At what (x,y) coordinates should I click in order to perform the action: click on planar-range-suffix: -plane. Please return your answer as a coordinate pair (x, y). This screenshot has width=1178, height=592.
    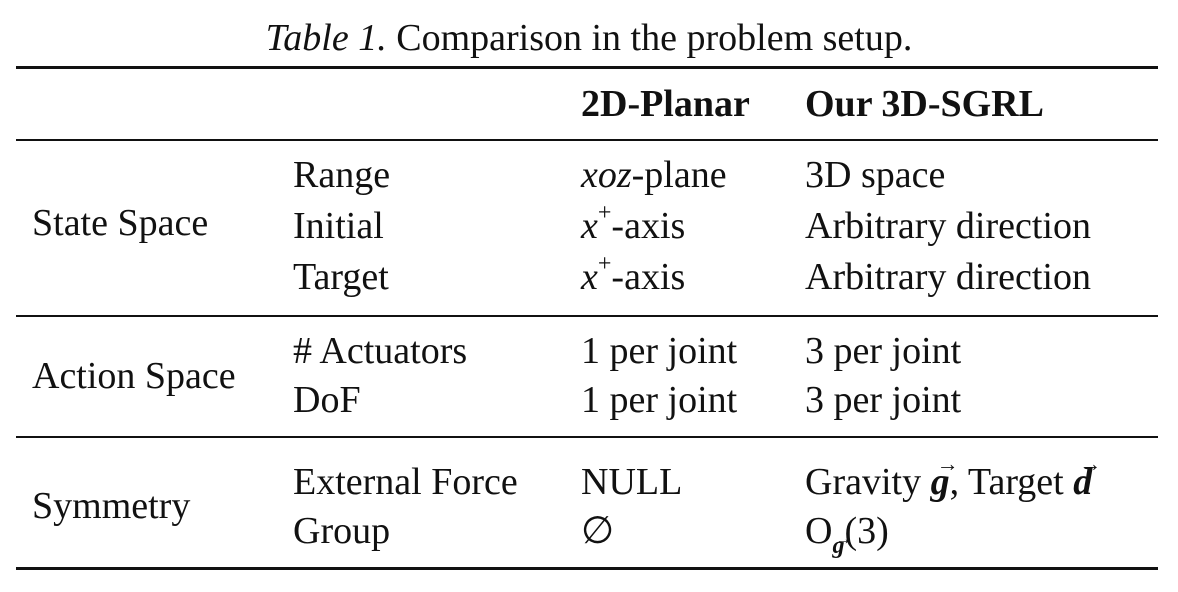
    Looking at the image, I should click on (679, 175).